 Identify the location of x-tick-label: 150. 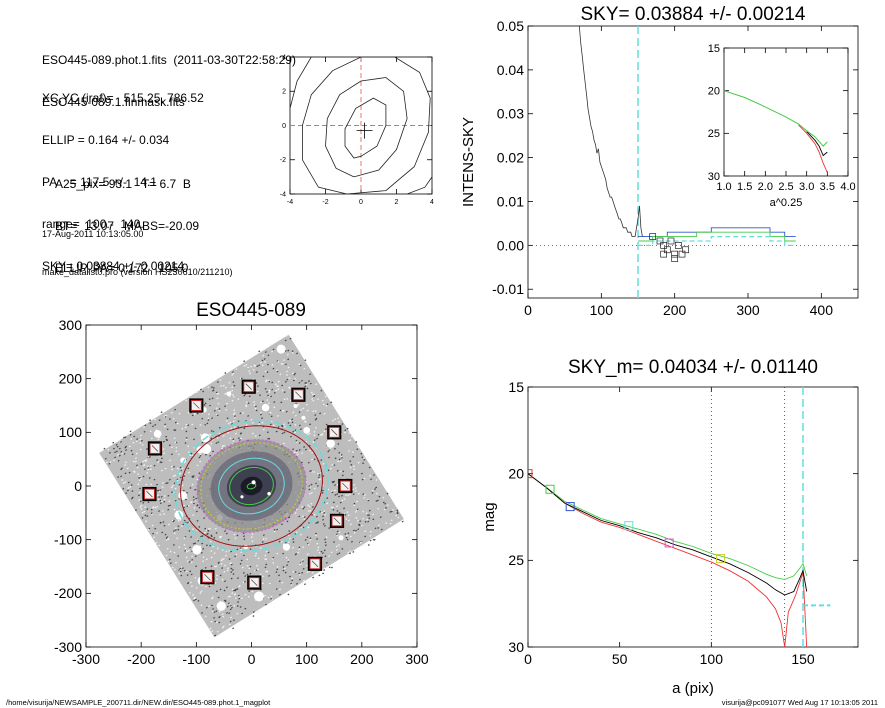
(803, 659).